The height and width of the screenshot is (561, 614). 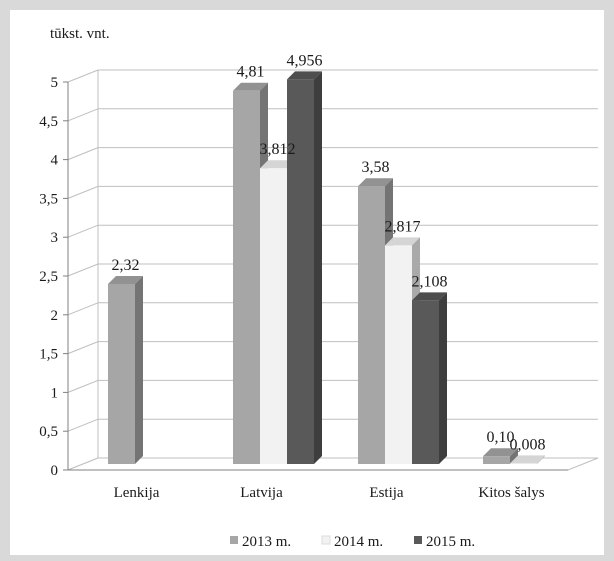 What do you see at coordinates (251, 72) in the screenshot?
I see `data-label: 4,81` at bounding box center [251, 72].